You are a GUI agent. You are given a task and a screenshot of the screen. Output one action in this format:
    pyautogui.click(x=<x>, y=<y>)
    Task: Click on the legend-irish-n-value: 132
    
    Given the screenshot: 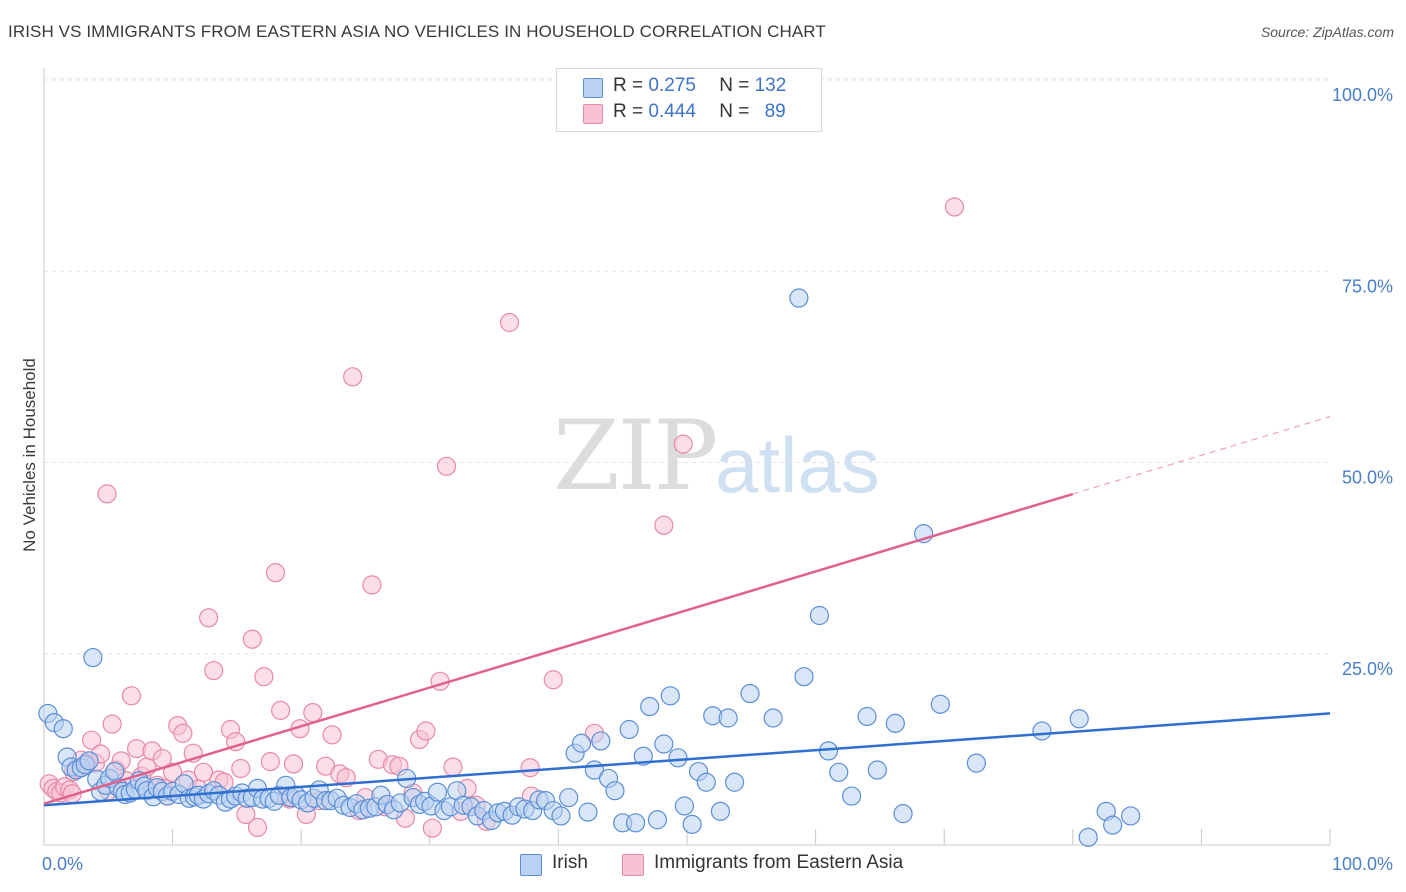 What is the action you would take?
    pyautogui.click(x=770, y=85)
    